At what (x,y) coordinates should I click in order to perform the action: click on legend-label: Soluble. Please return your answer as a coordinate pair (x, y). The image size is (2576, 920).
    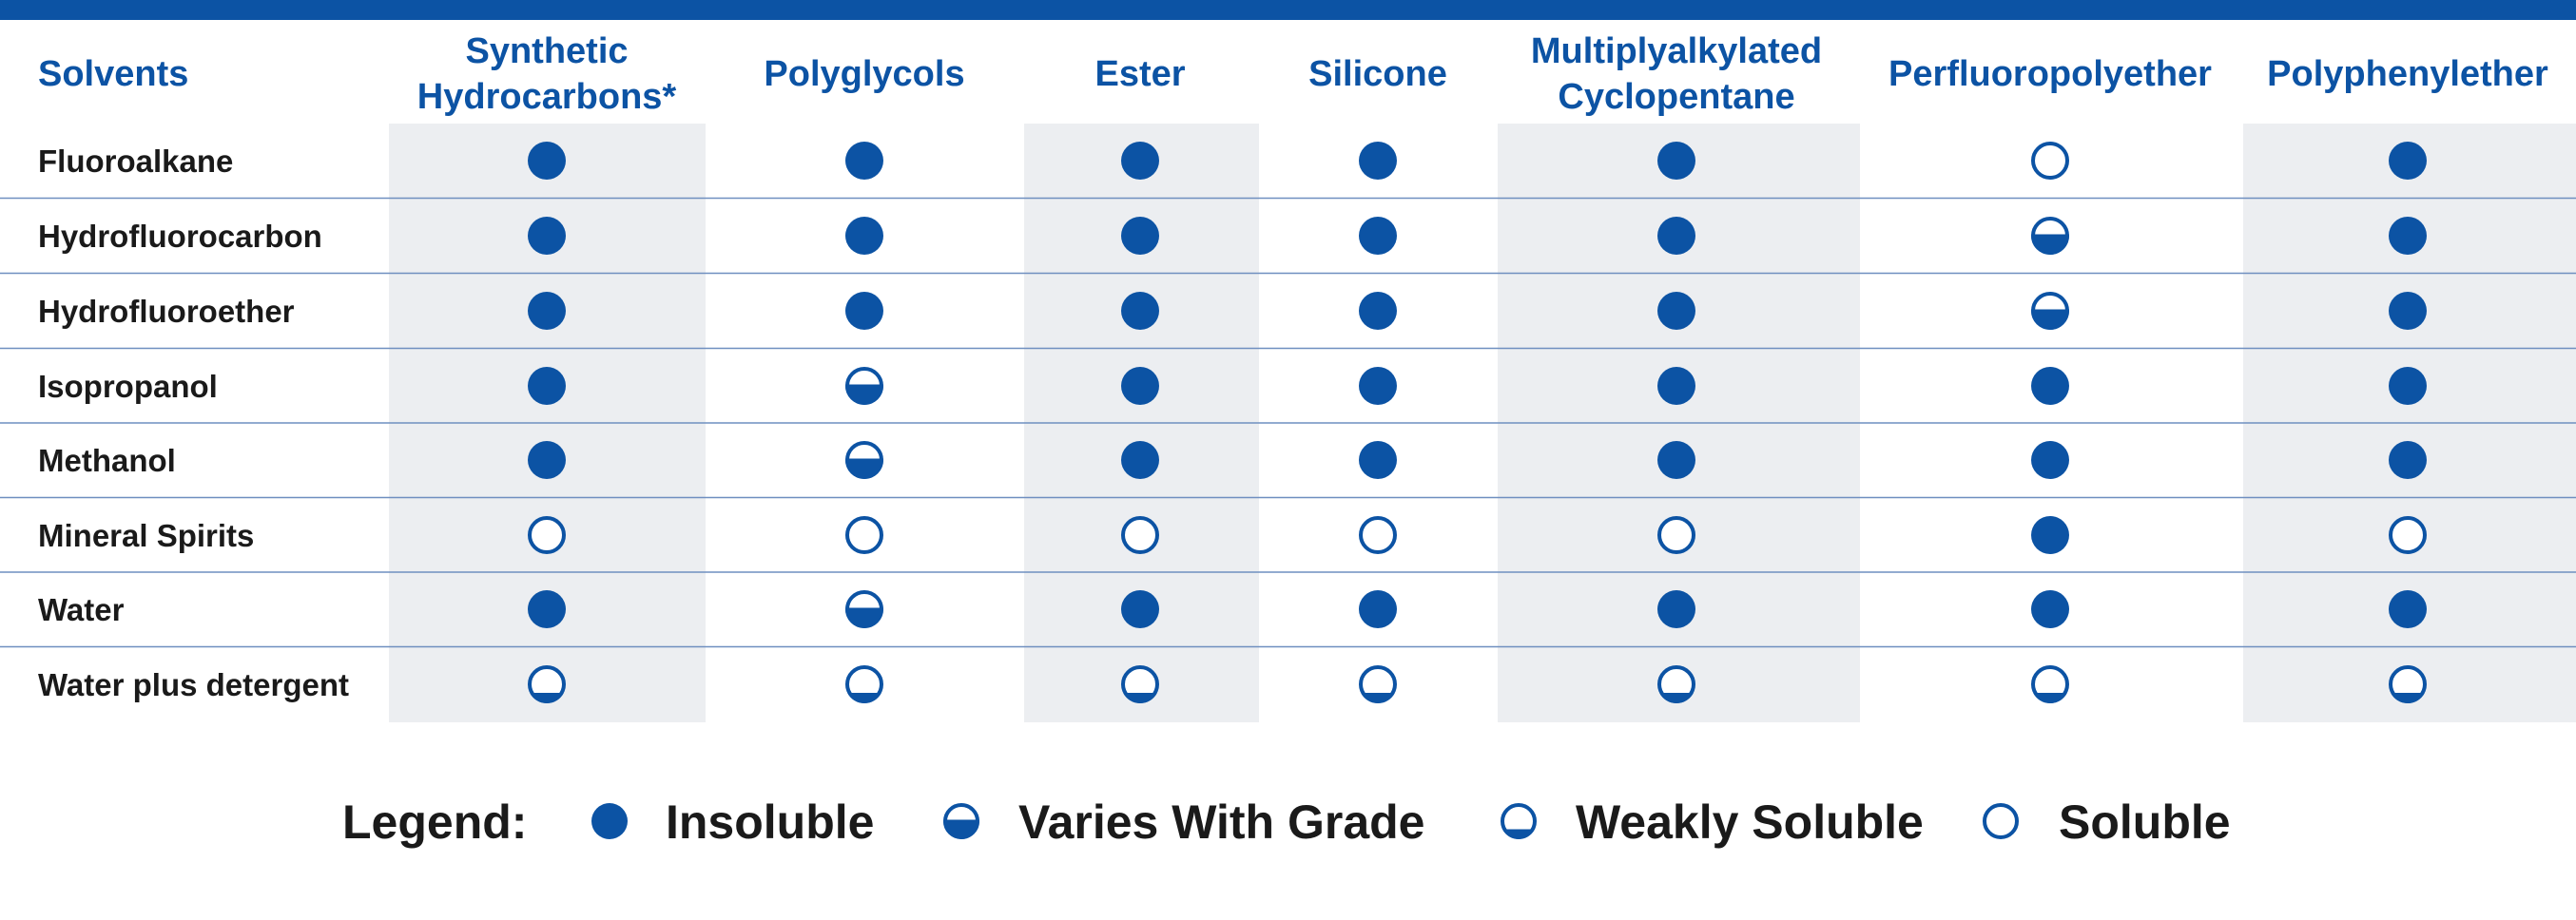
    Looking at the image, I should click on (2145, 822).